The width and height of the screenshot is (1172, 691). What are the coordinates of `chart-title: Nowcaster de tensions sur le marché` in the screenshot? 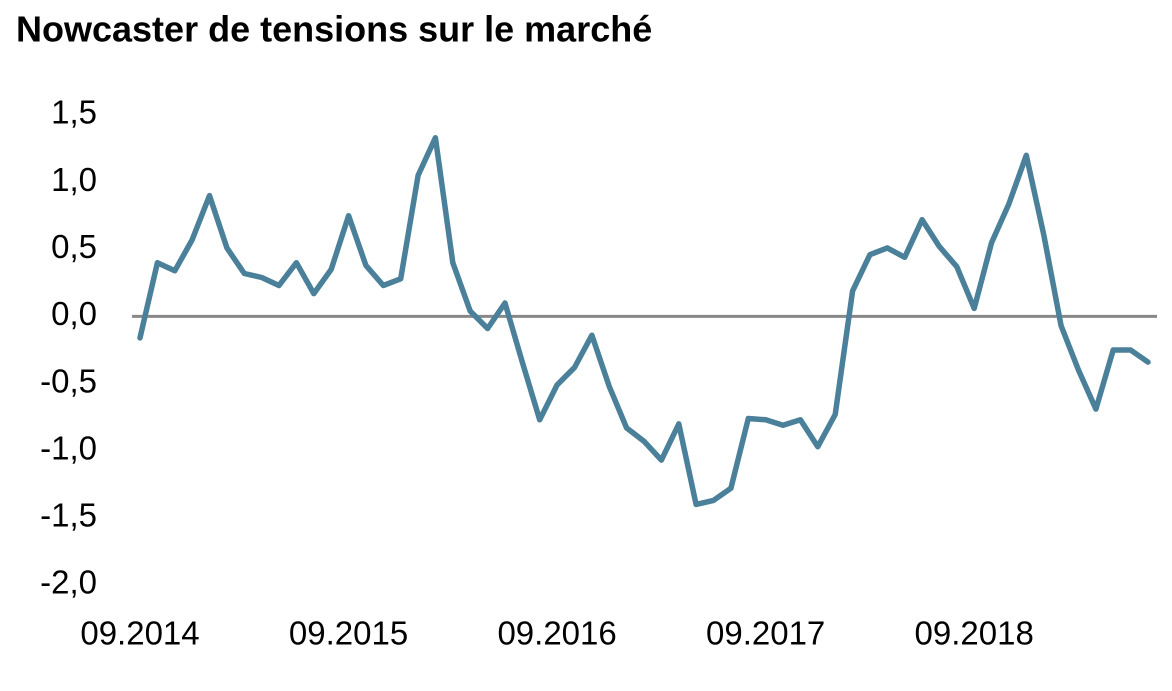 It's located at (334, 29).